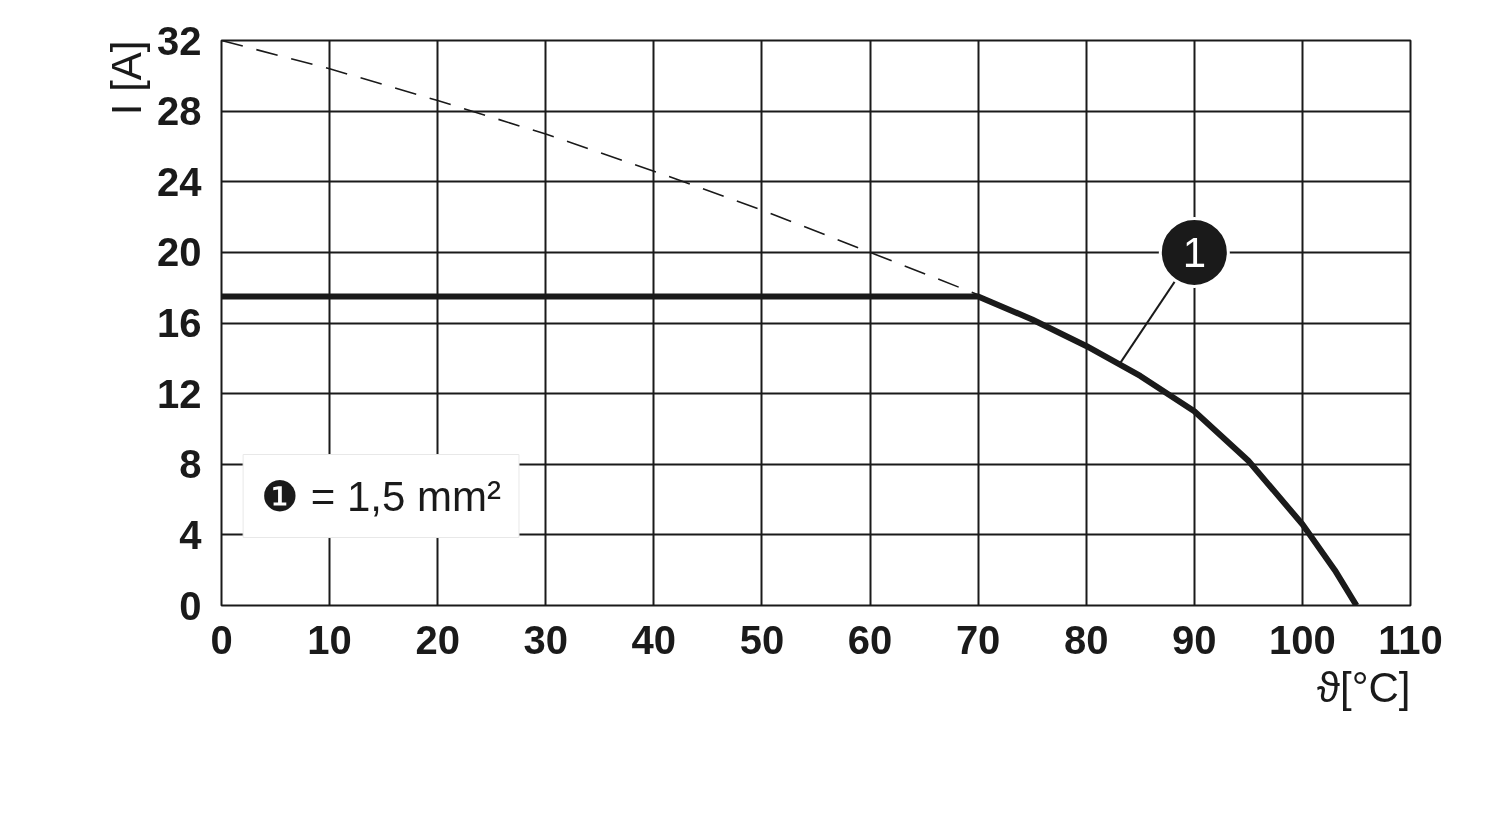 The image size is (1500, 821). I want to click on y-tick-label: 28, so click(179, 111).